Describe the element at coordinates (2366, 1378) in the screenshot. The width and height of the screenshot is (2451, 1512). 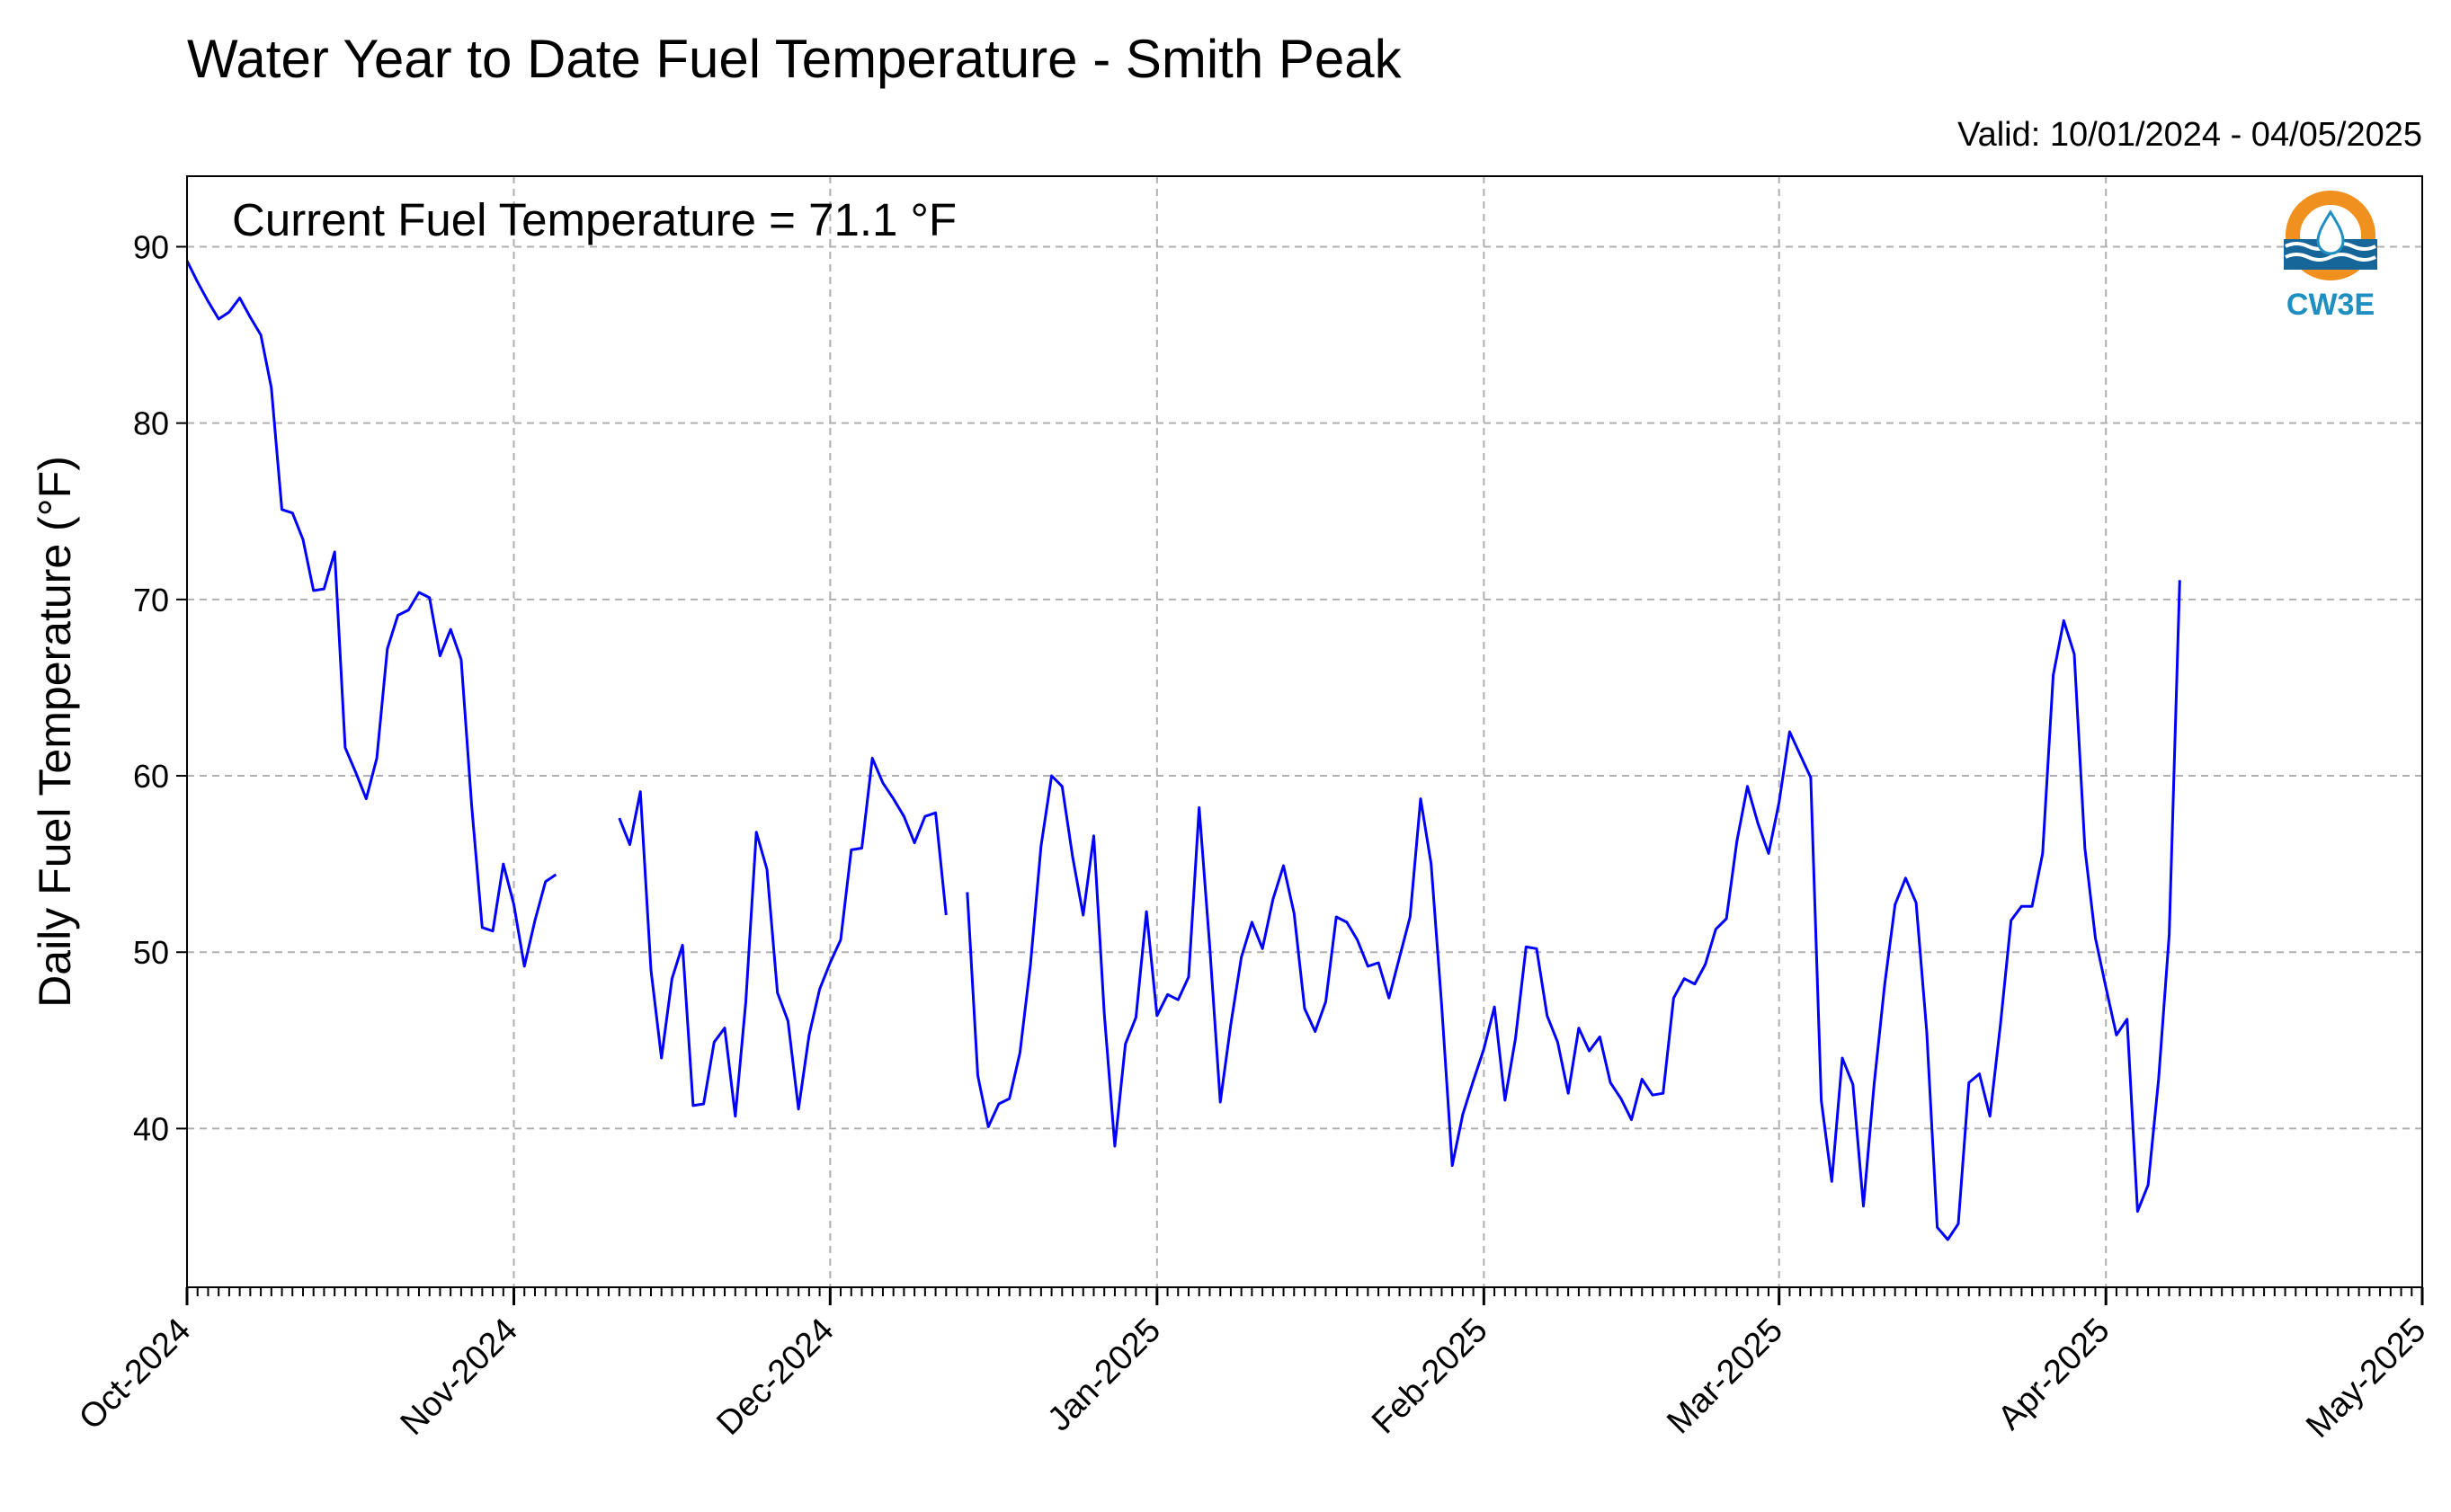
I see `x-tick-label: May-2025` at that location.